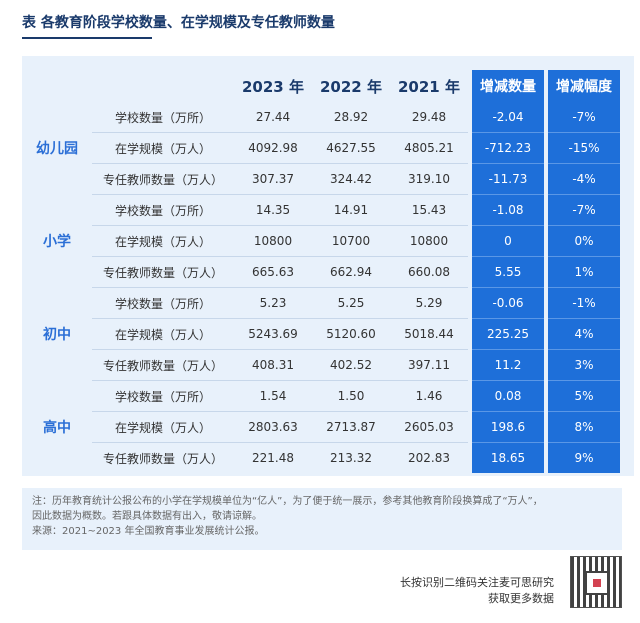  I want to click on header-cell-change: 增减数量, so click(508, 86).